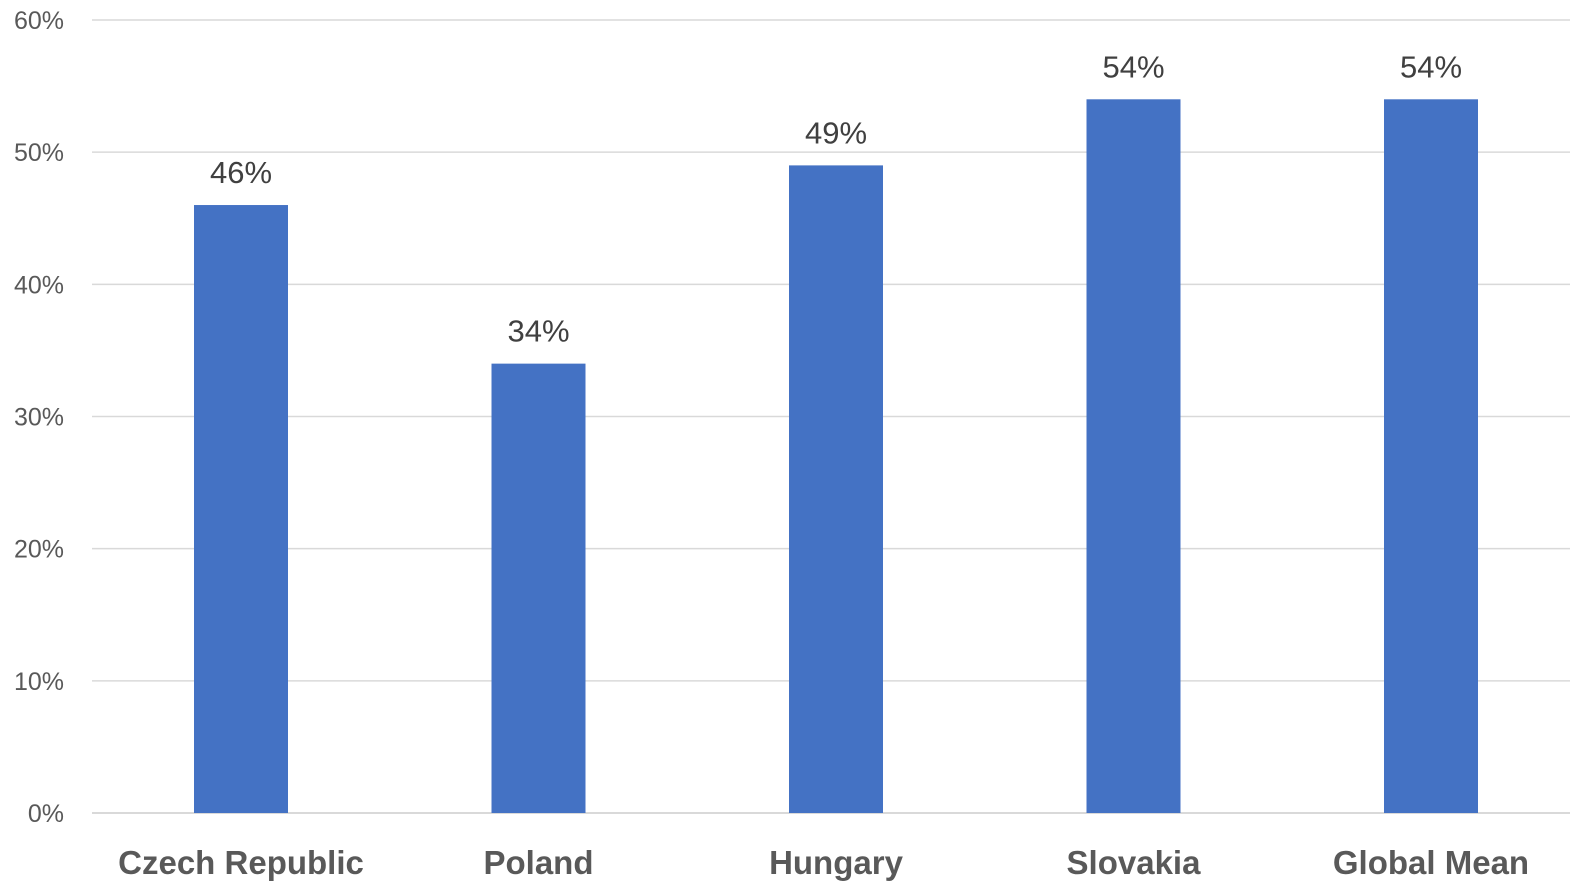  I want to click on x-tick-label: Slovakia, so click(1134, 862).